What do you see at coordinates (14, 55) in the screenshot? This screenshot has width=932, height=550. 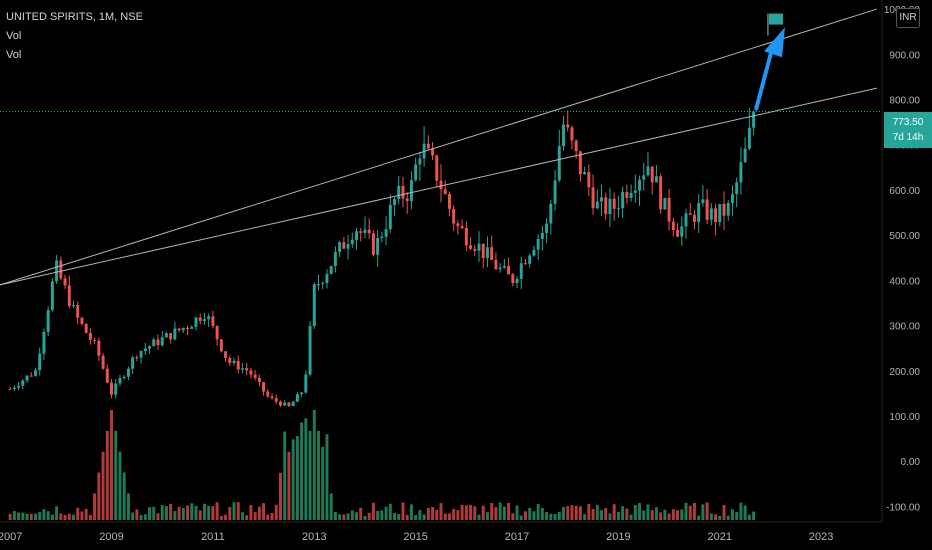 I see `volume-legend-2: Vol` at bounding box center [14, 55].